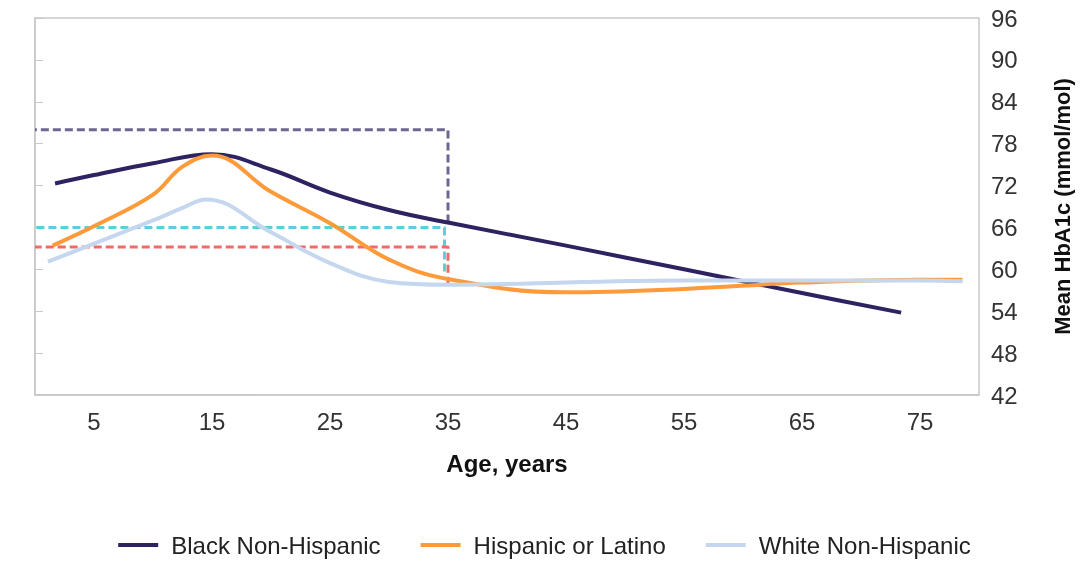  I want to click on x-tick-label: 75, so click(920, 421).